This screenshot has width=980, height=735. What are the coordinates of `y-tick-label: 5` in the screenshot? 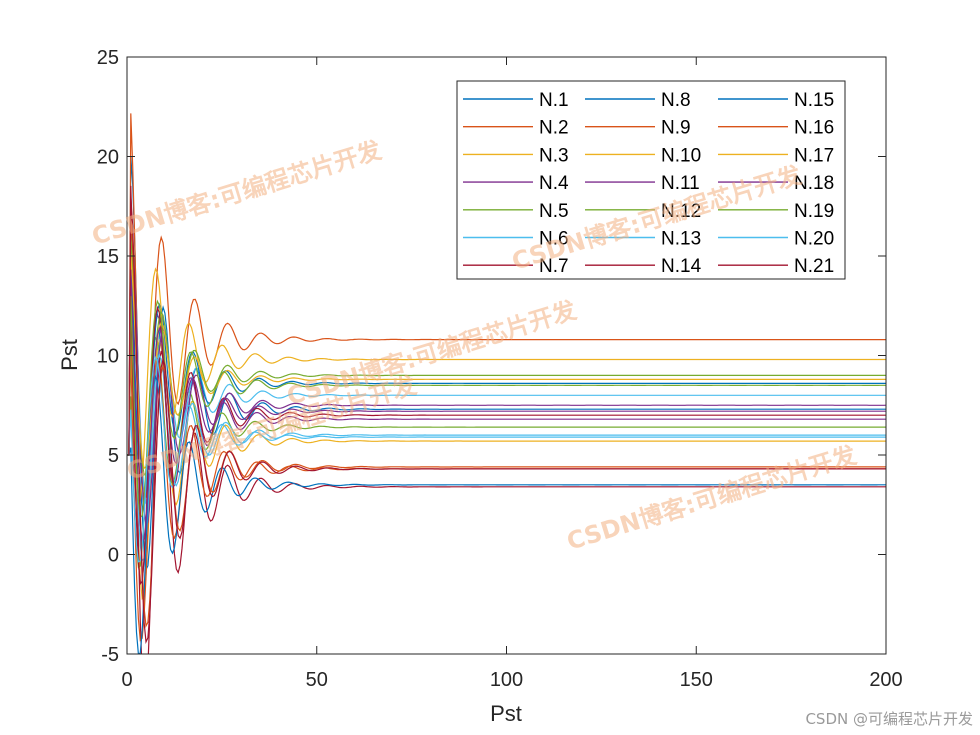 It's located at (113, 456).